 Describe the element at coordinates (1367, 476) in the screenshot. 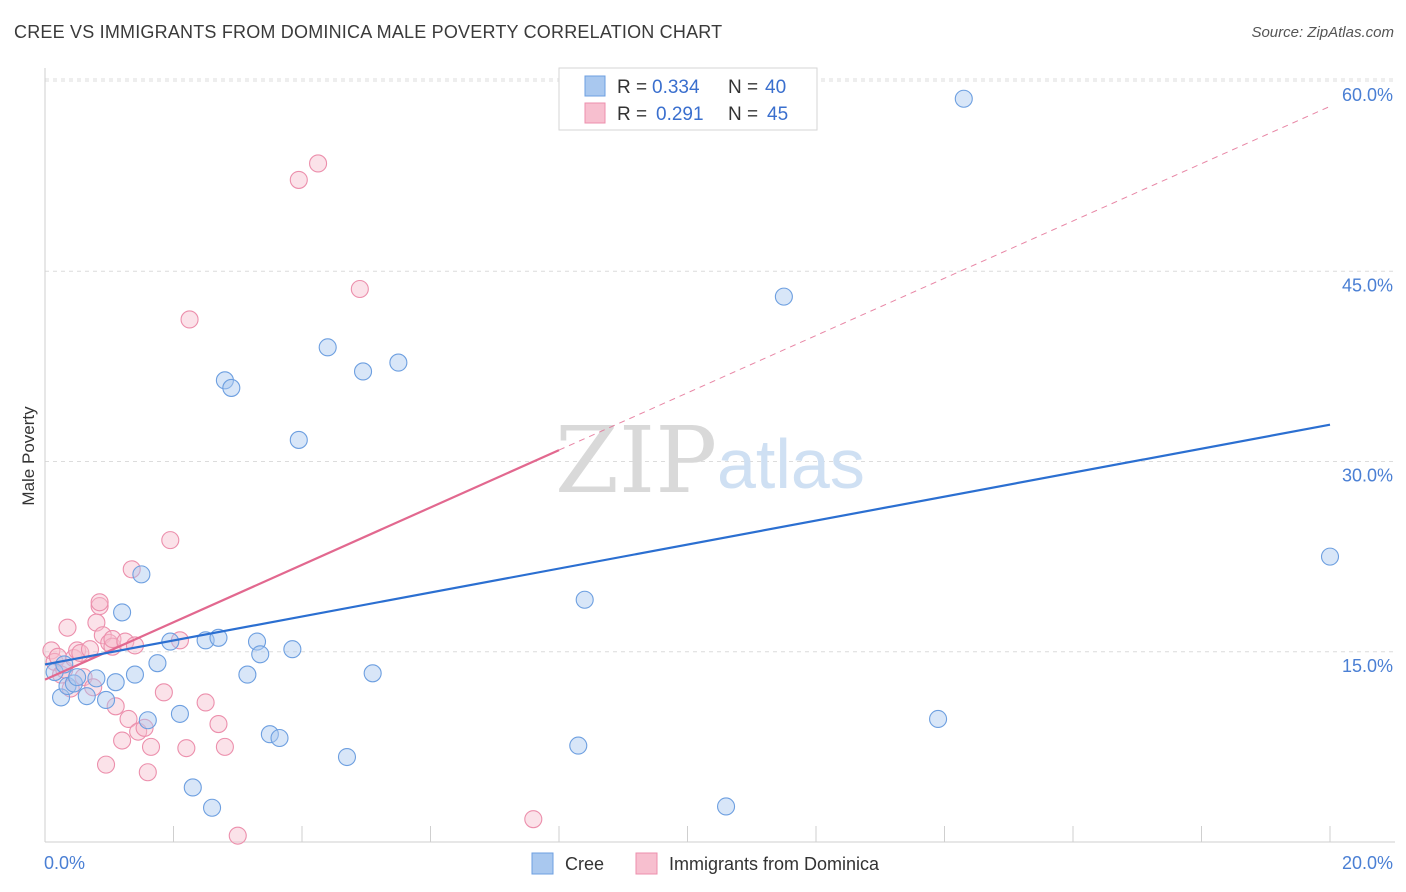

I see `y-tick-label-1: 30.0%` at that location.